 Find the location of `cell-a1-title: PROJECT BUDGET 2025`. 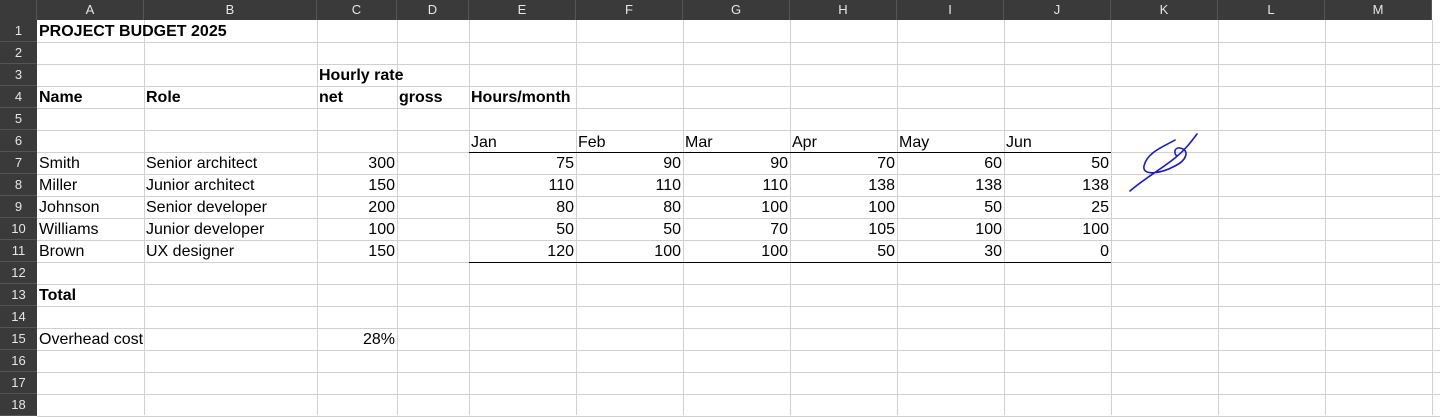

cell-a1-title: PROJECT BUDGET 2025 is located at coordinates (133, 31).